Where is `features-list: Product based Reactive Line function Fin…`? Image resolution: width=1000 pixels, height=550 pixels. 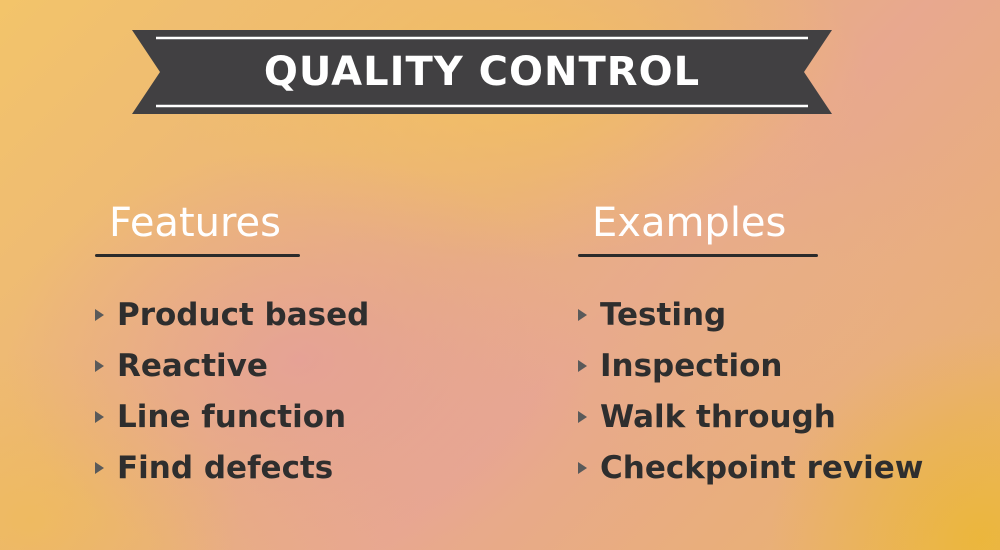 features-list: Product based Reactive Line function Fin… is located at coordinates (275, 391).